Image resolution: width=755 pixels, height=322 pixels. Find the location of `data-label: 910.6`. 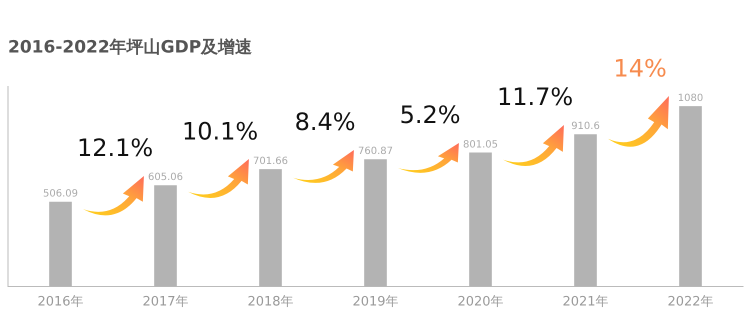

data-label: 910.6 is located at coordinates (585, 126).